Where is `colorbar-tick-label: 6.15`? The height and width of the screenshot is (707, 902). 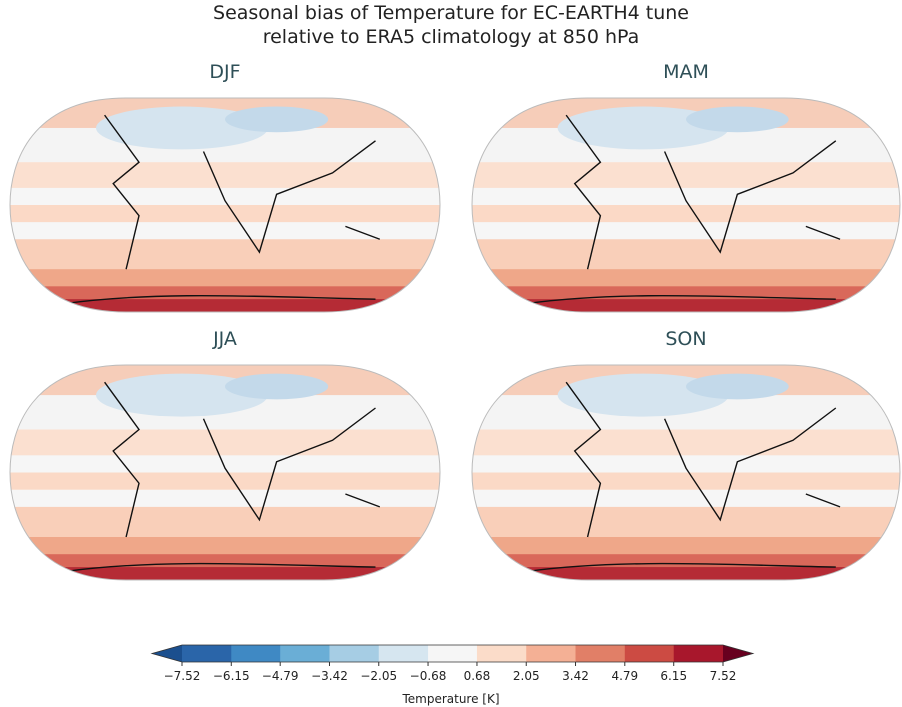 colorbar-tick-label: 6.15 is located at coordinates (673, 676).